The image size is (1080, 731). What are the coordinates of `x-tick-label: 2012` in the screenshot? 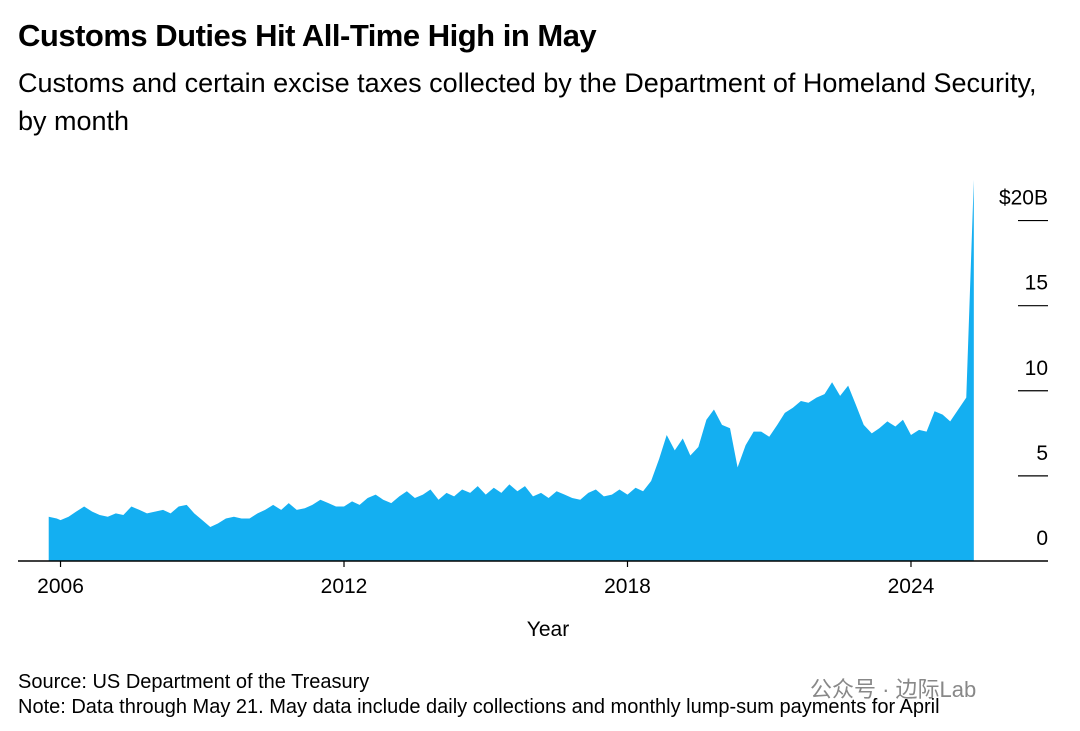 It's located at (344, 586).